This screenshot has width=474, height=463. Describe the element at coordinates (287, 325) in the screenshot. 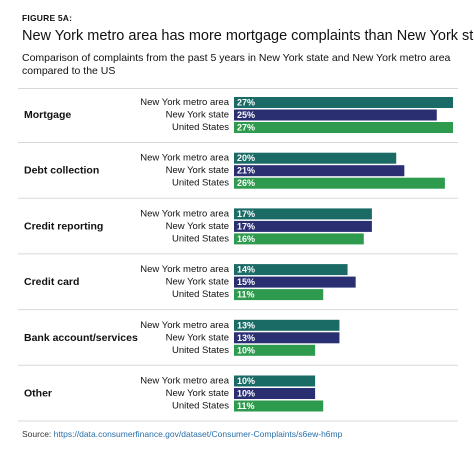

I see `bar-bank-account-services-new-york-metro-area` at that location.